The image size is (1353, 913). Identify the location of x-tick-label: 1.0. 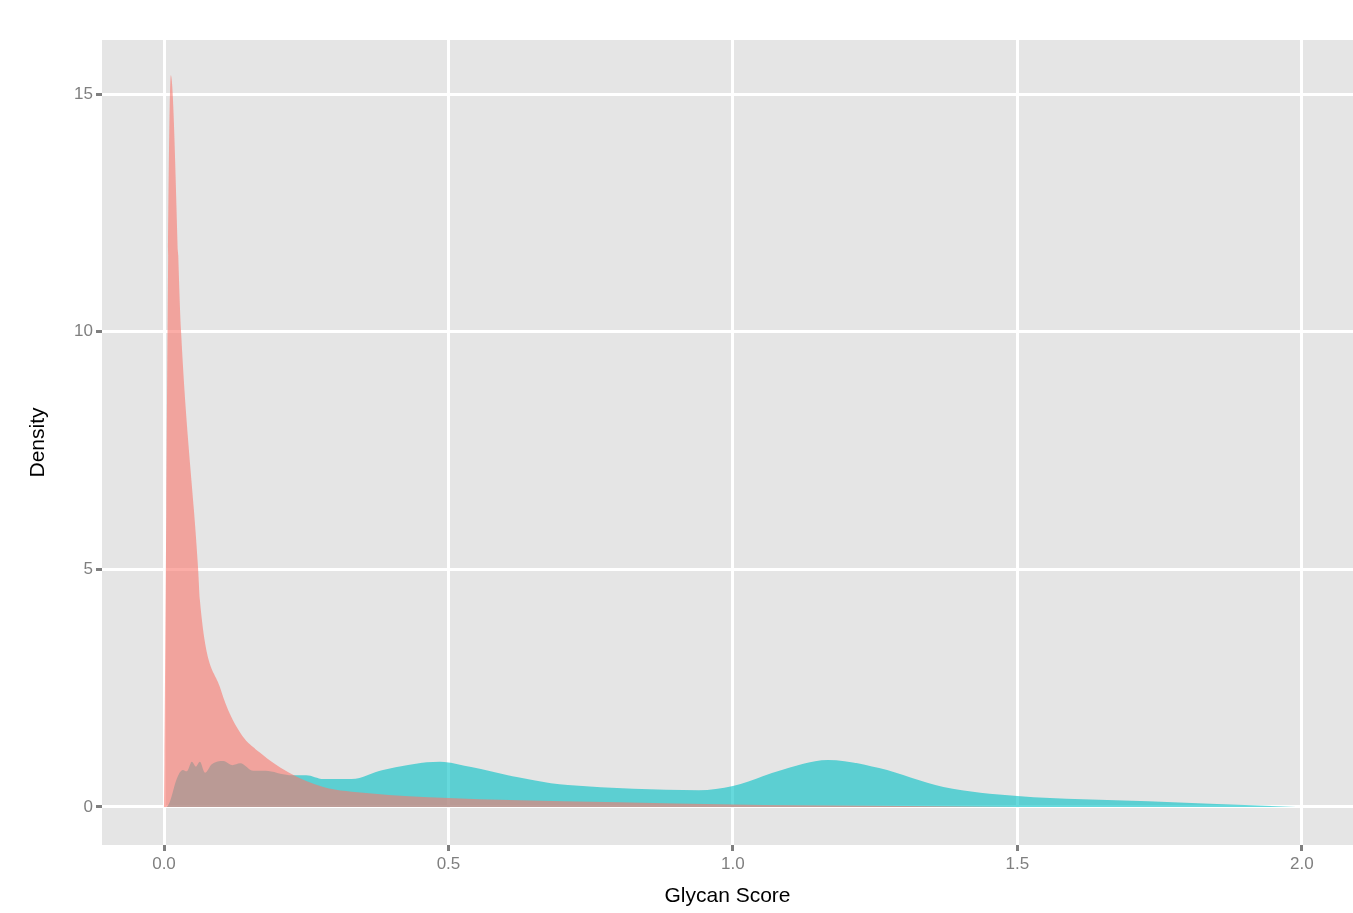
(733, 863).